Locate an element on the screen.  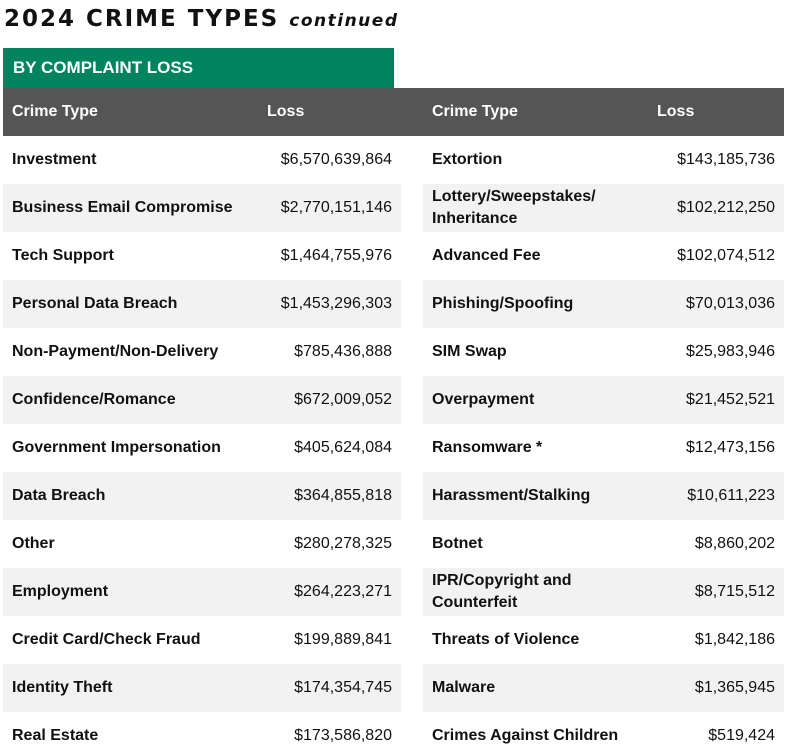
crime-type-cell: Threats of Violence is located at coordinates (506, 639).